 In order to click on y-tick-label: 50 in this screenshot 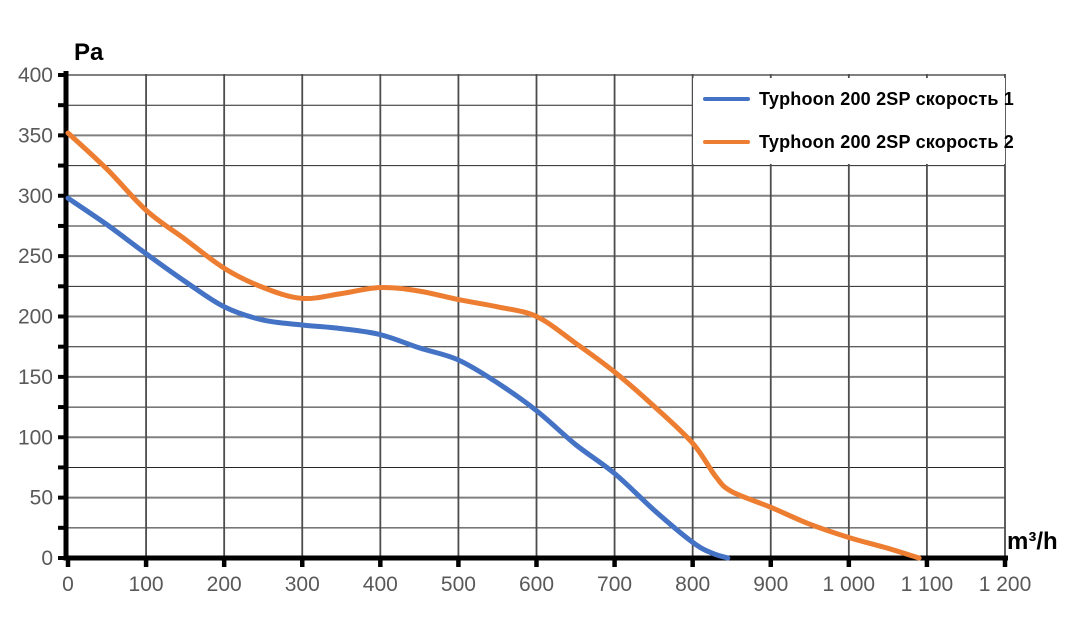, I will do `click(41, 498)`.